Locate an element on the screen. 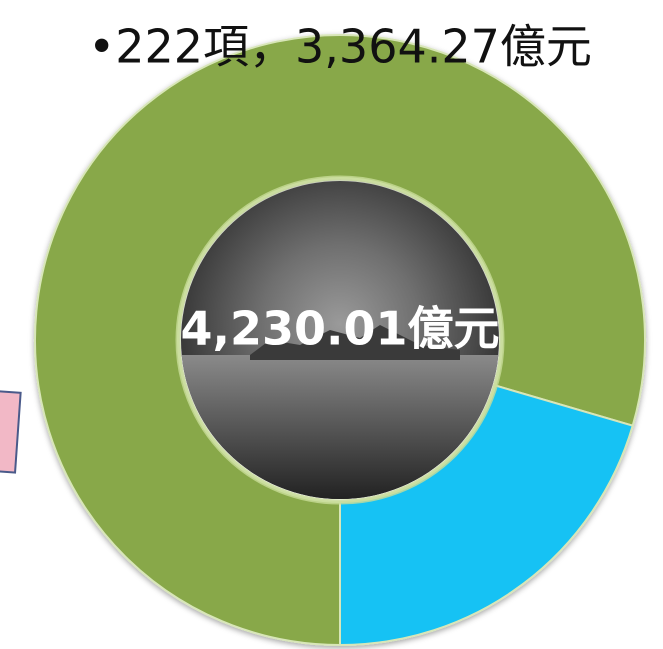 Image resolution: width=663 pixels, height=649 pixels. side-box is located at coordinates (11, 432).